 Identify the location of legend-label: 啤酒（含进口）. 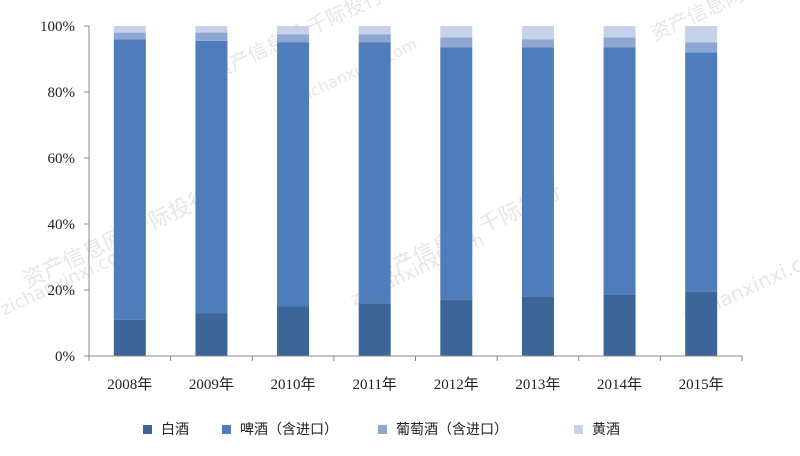
(289, 430).